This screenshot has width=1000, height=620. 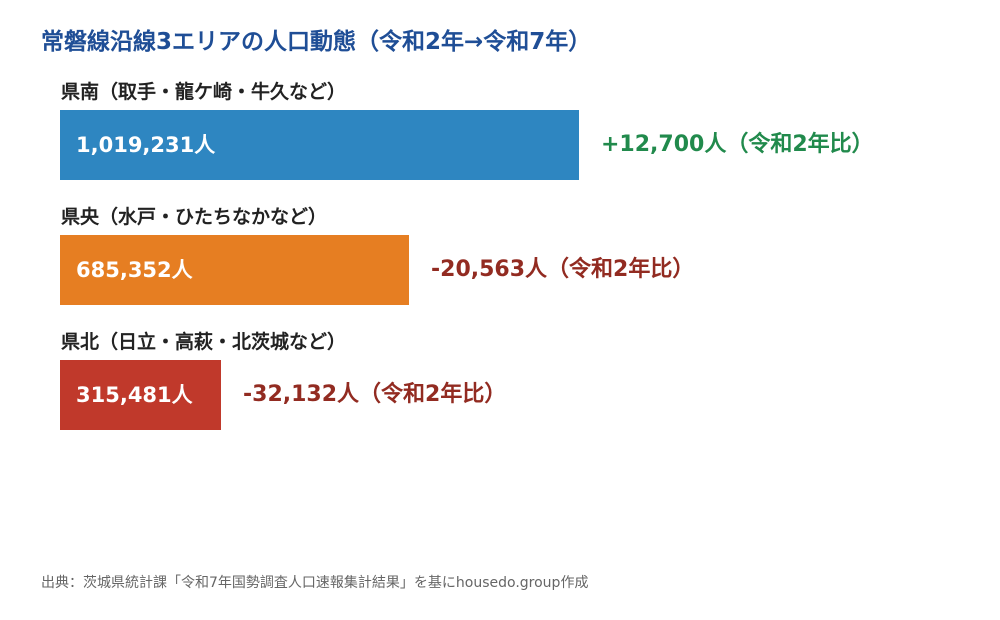 I want to click on change-label: +12,700人（令和2年比）, so click(x=737, y=144).